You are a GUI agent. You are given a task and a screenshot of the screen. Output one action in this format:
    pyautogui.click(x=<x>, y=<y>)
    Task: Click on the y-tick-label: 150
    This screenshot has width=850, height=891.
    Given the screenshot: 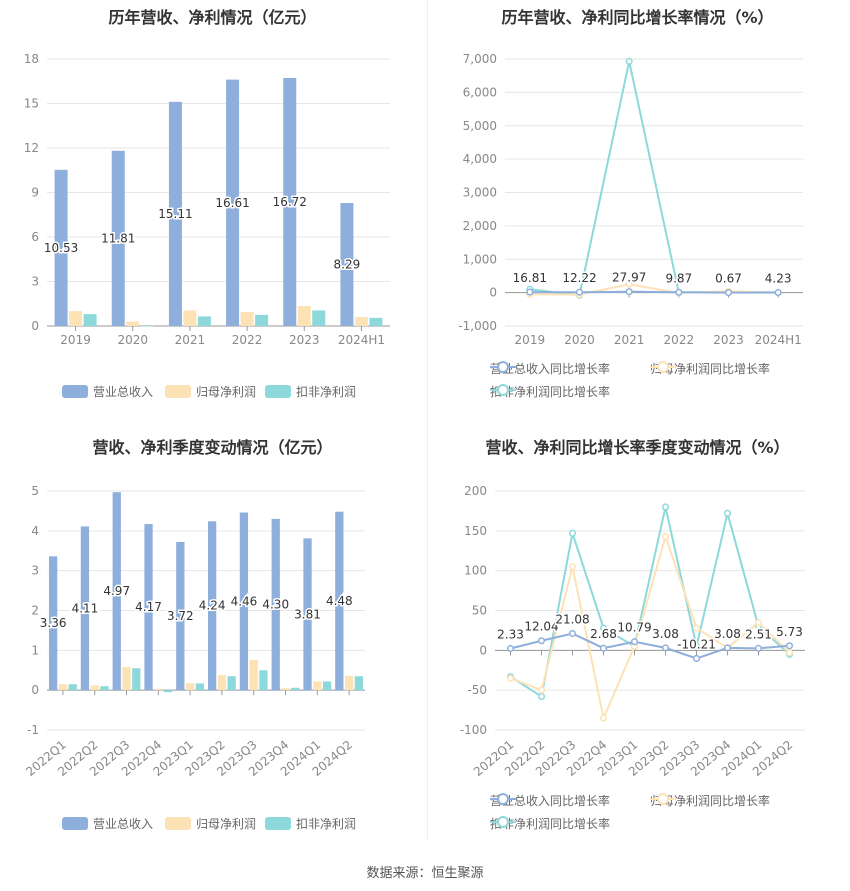 What is the action you would take?
    pyautogui.click(x=475, y=531)
    